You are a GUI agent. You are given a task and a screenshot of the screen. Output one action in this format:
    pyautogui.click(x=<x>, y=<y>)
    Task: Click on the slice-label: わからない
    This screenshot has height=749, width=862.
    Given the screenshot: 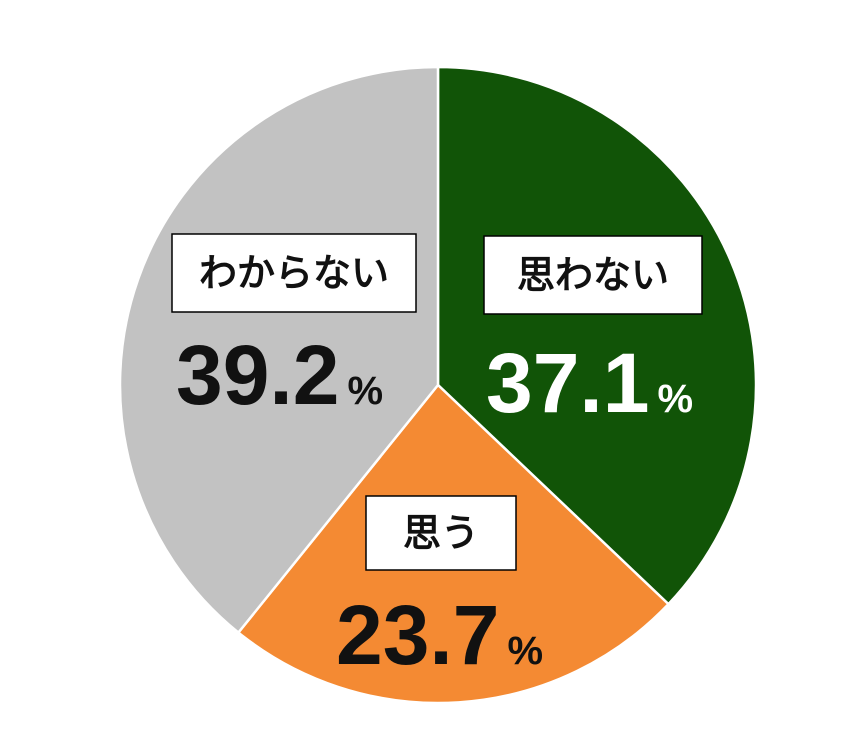 What is the action you would take?
    pyautogui.click(x=294, y=273)
    